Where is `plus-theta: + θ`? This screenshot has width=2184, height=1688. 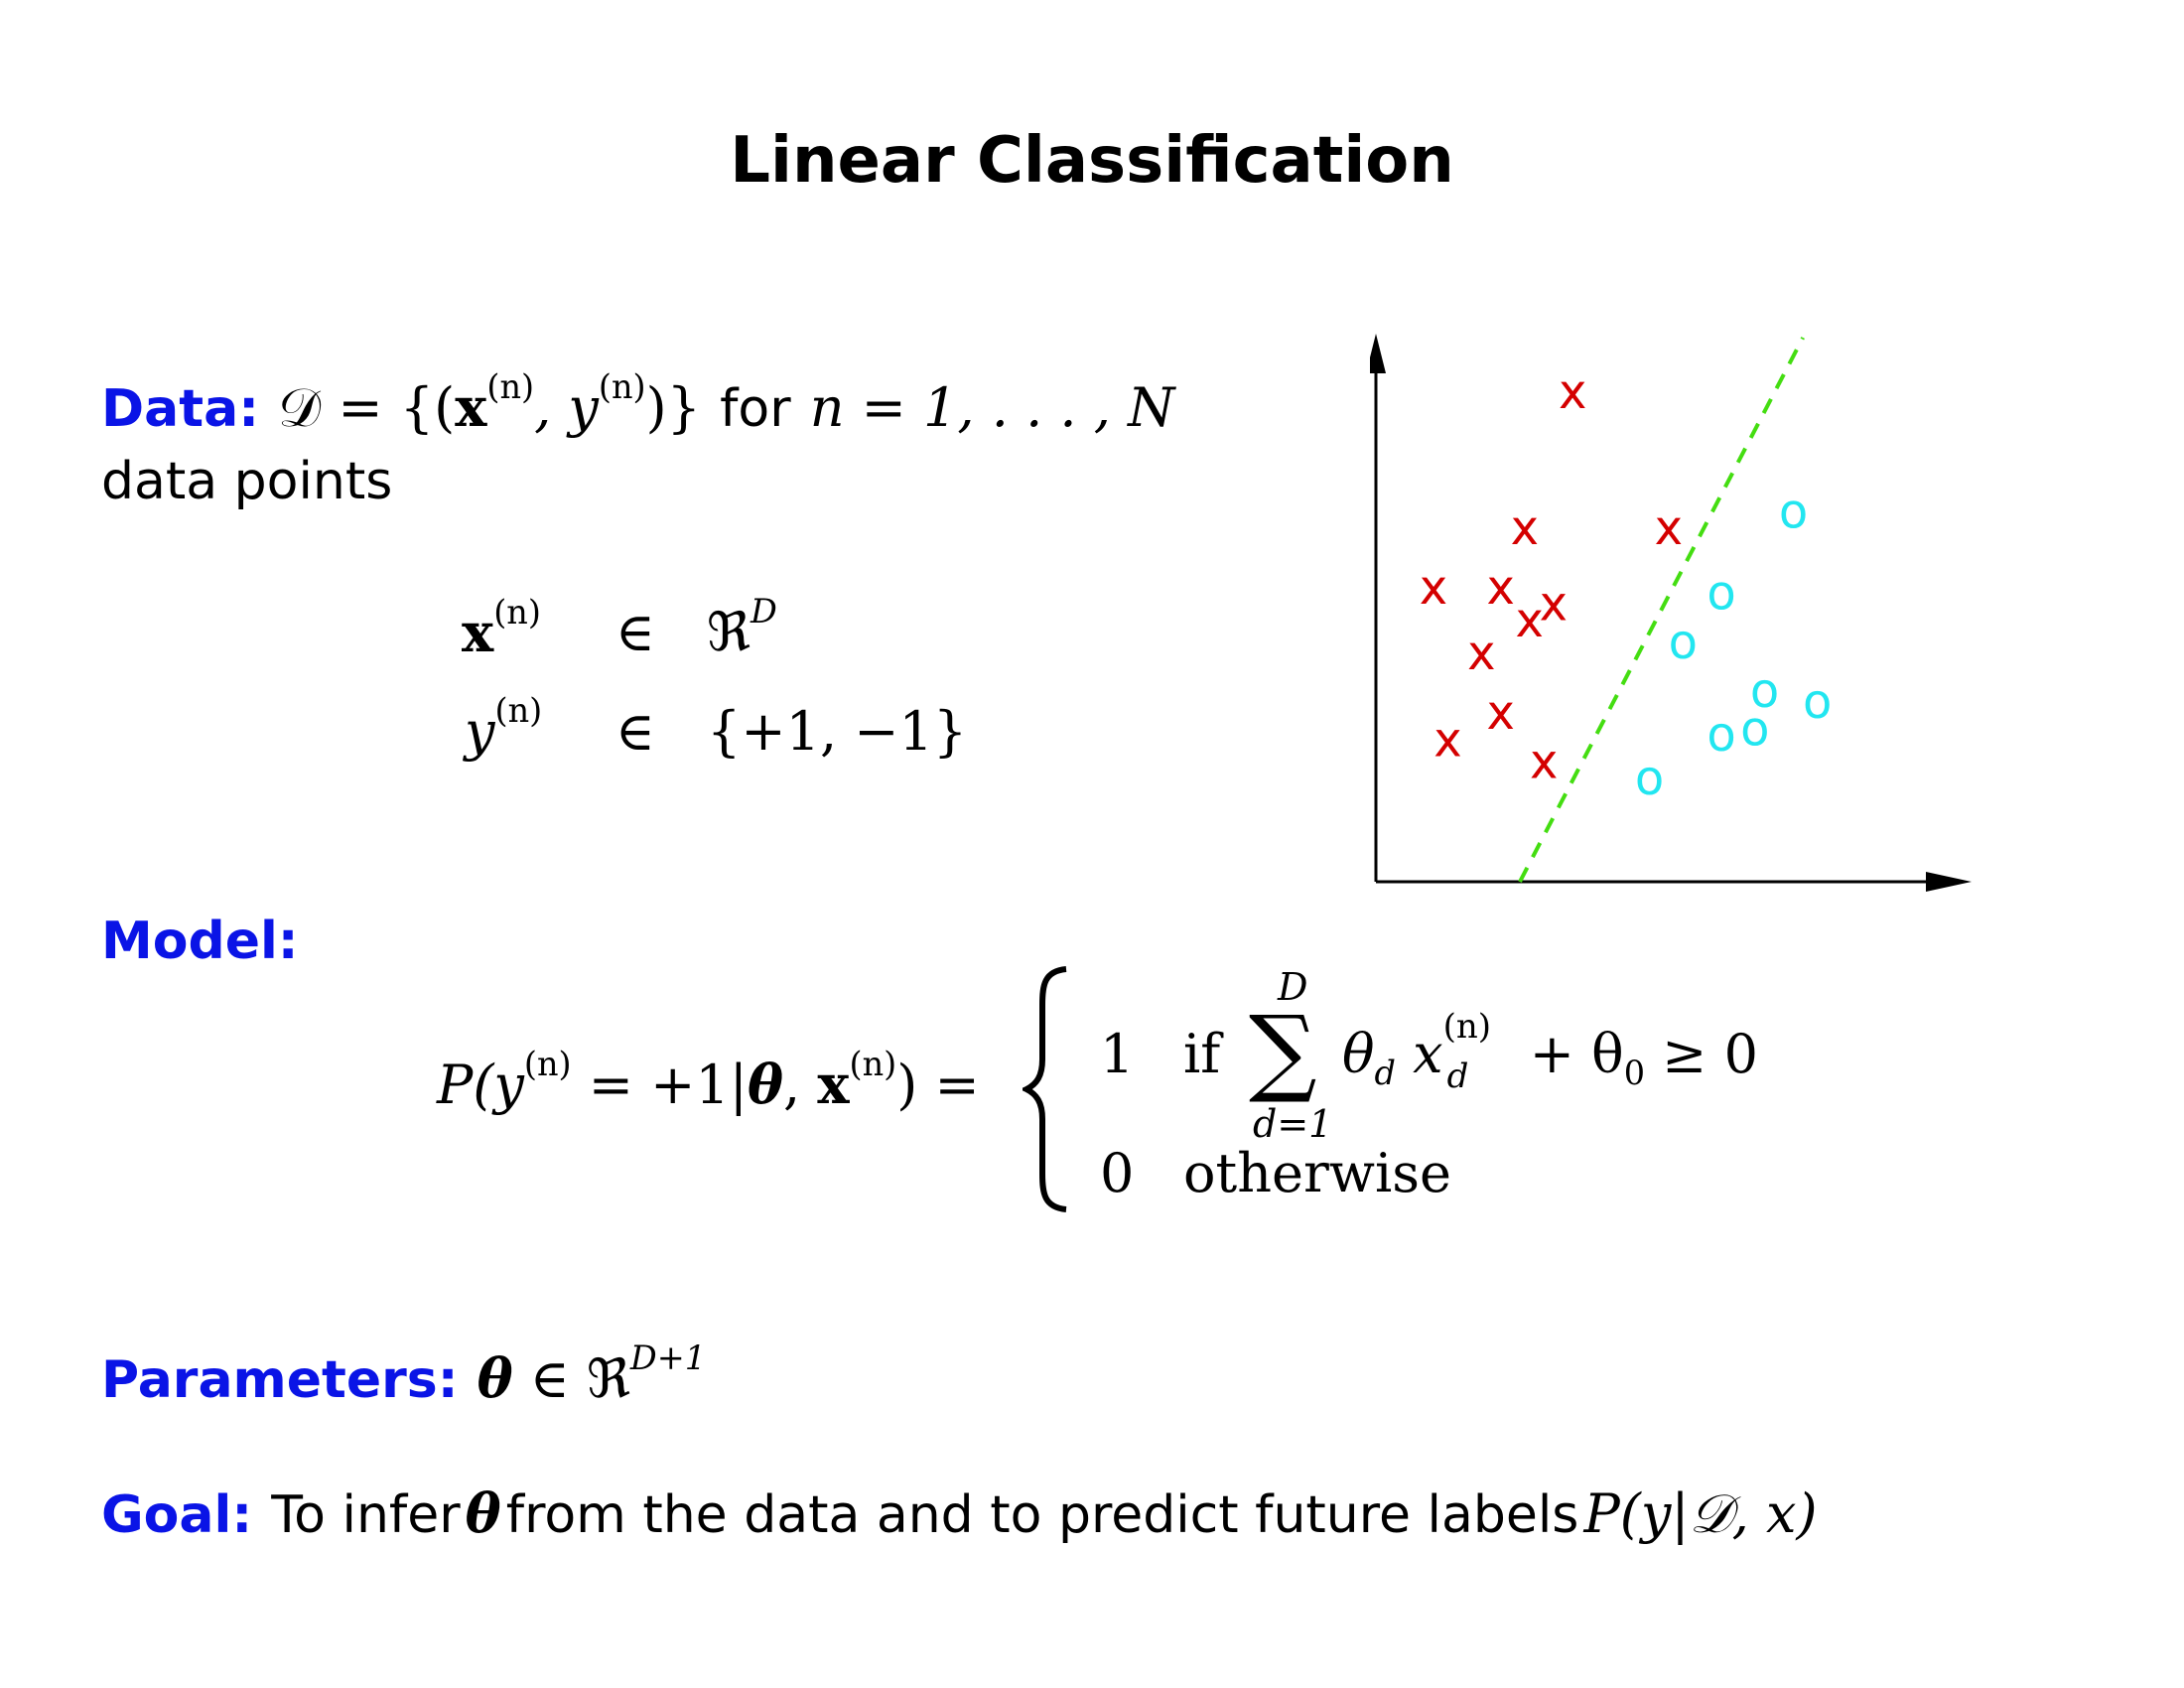
plus-theta: + θ is located at coordinates (1576, 1054).